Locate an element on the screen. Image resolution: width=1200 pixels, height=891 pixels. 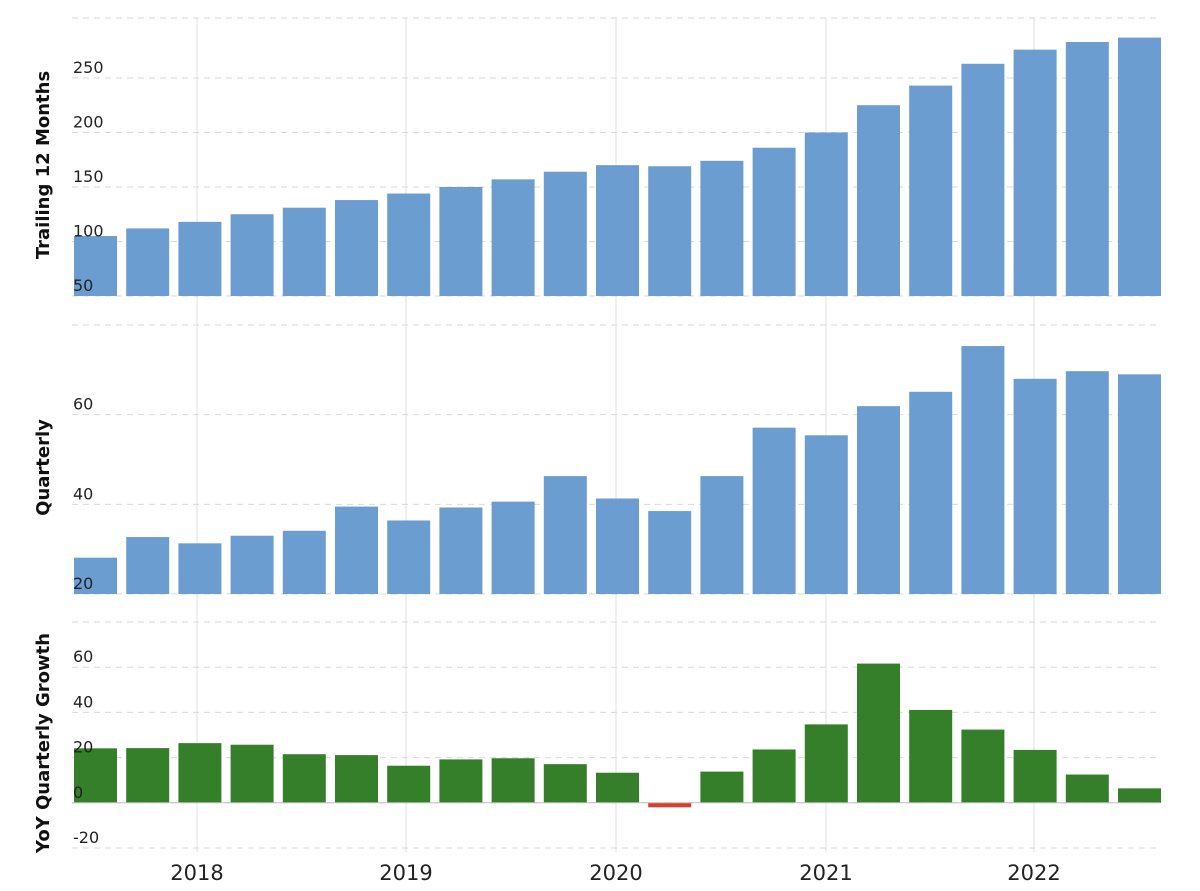
y-axis-label: Trailing 12 Months is located at coordinates (43, 165).